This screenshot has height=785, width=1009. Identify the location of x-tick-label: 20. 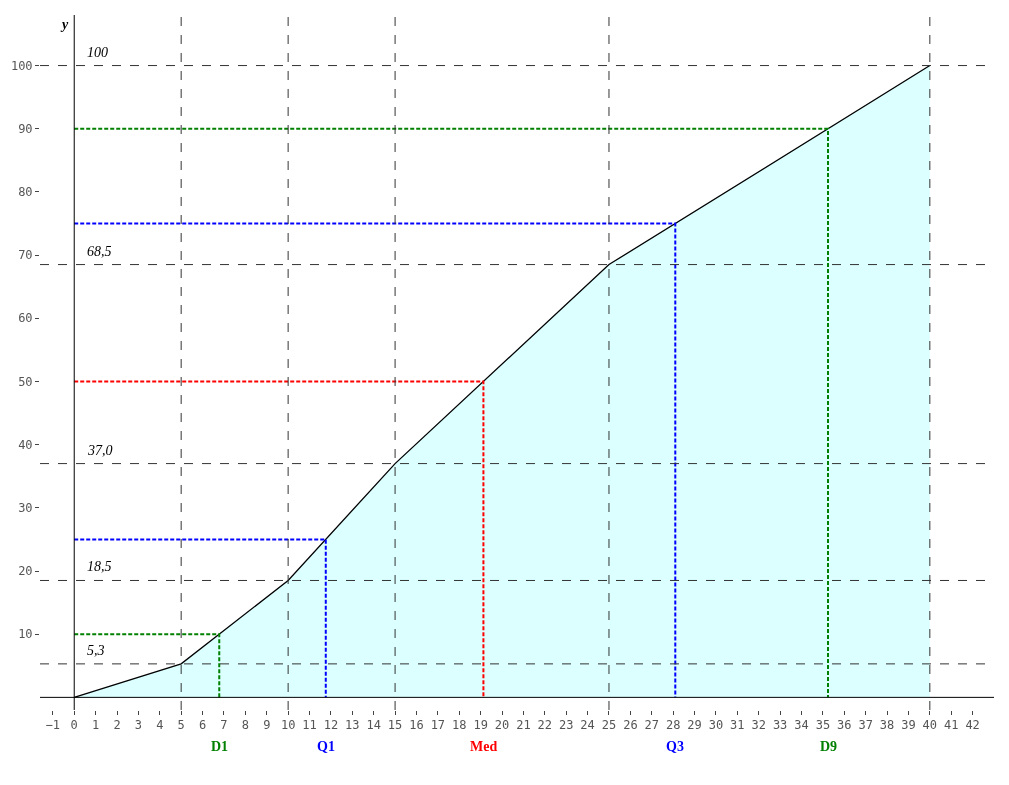
(502, 725).